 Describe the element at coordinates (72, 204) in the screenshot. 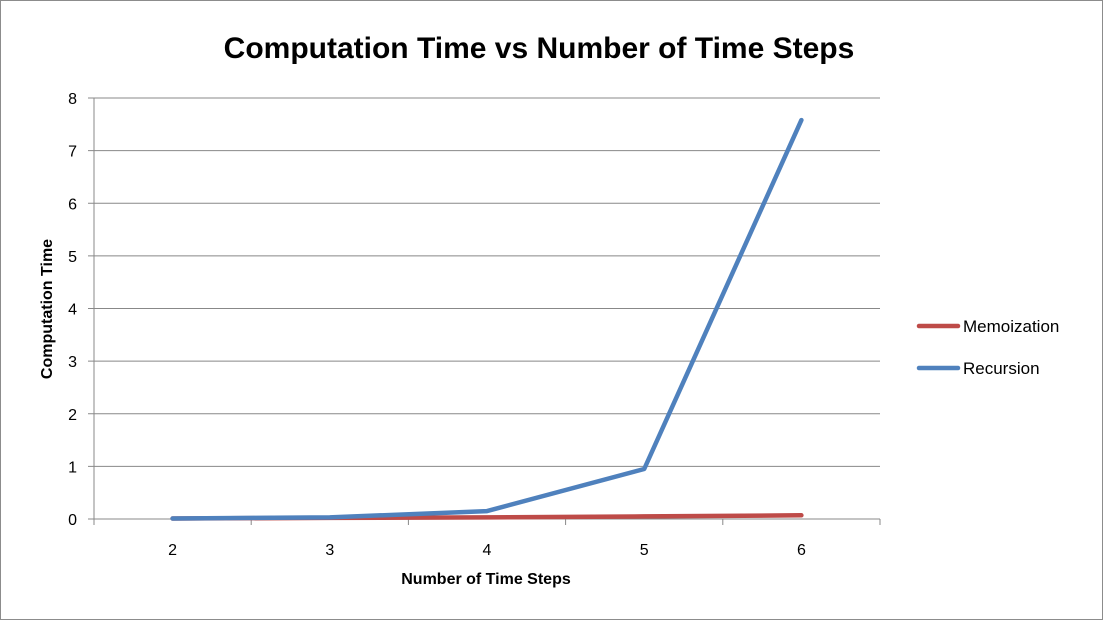

I see `y-tick-label: 6` at that location.